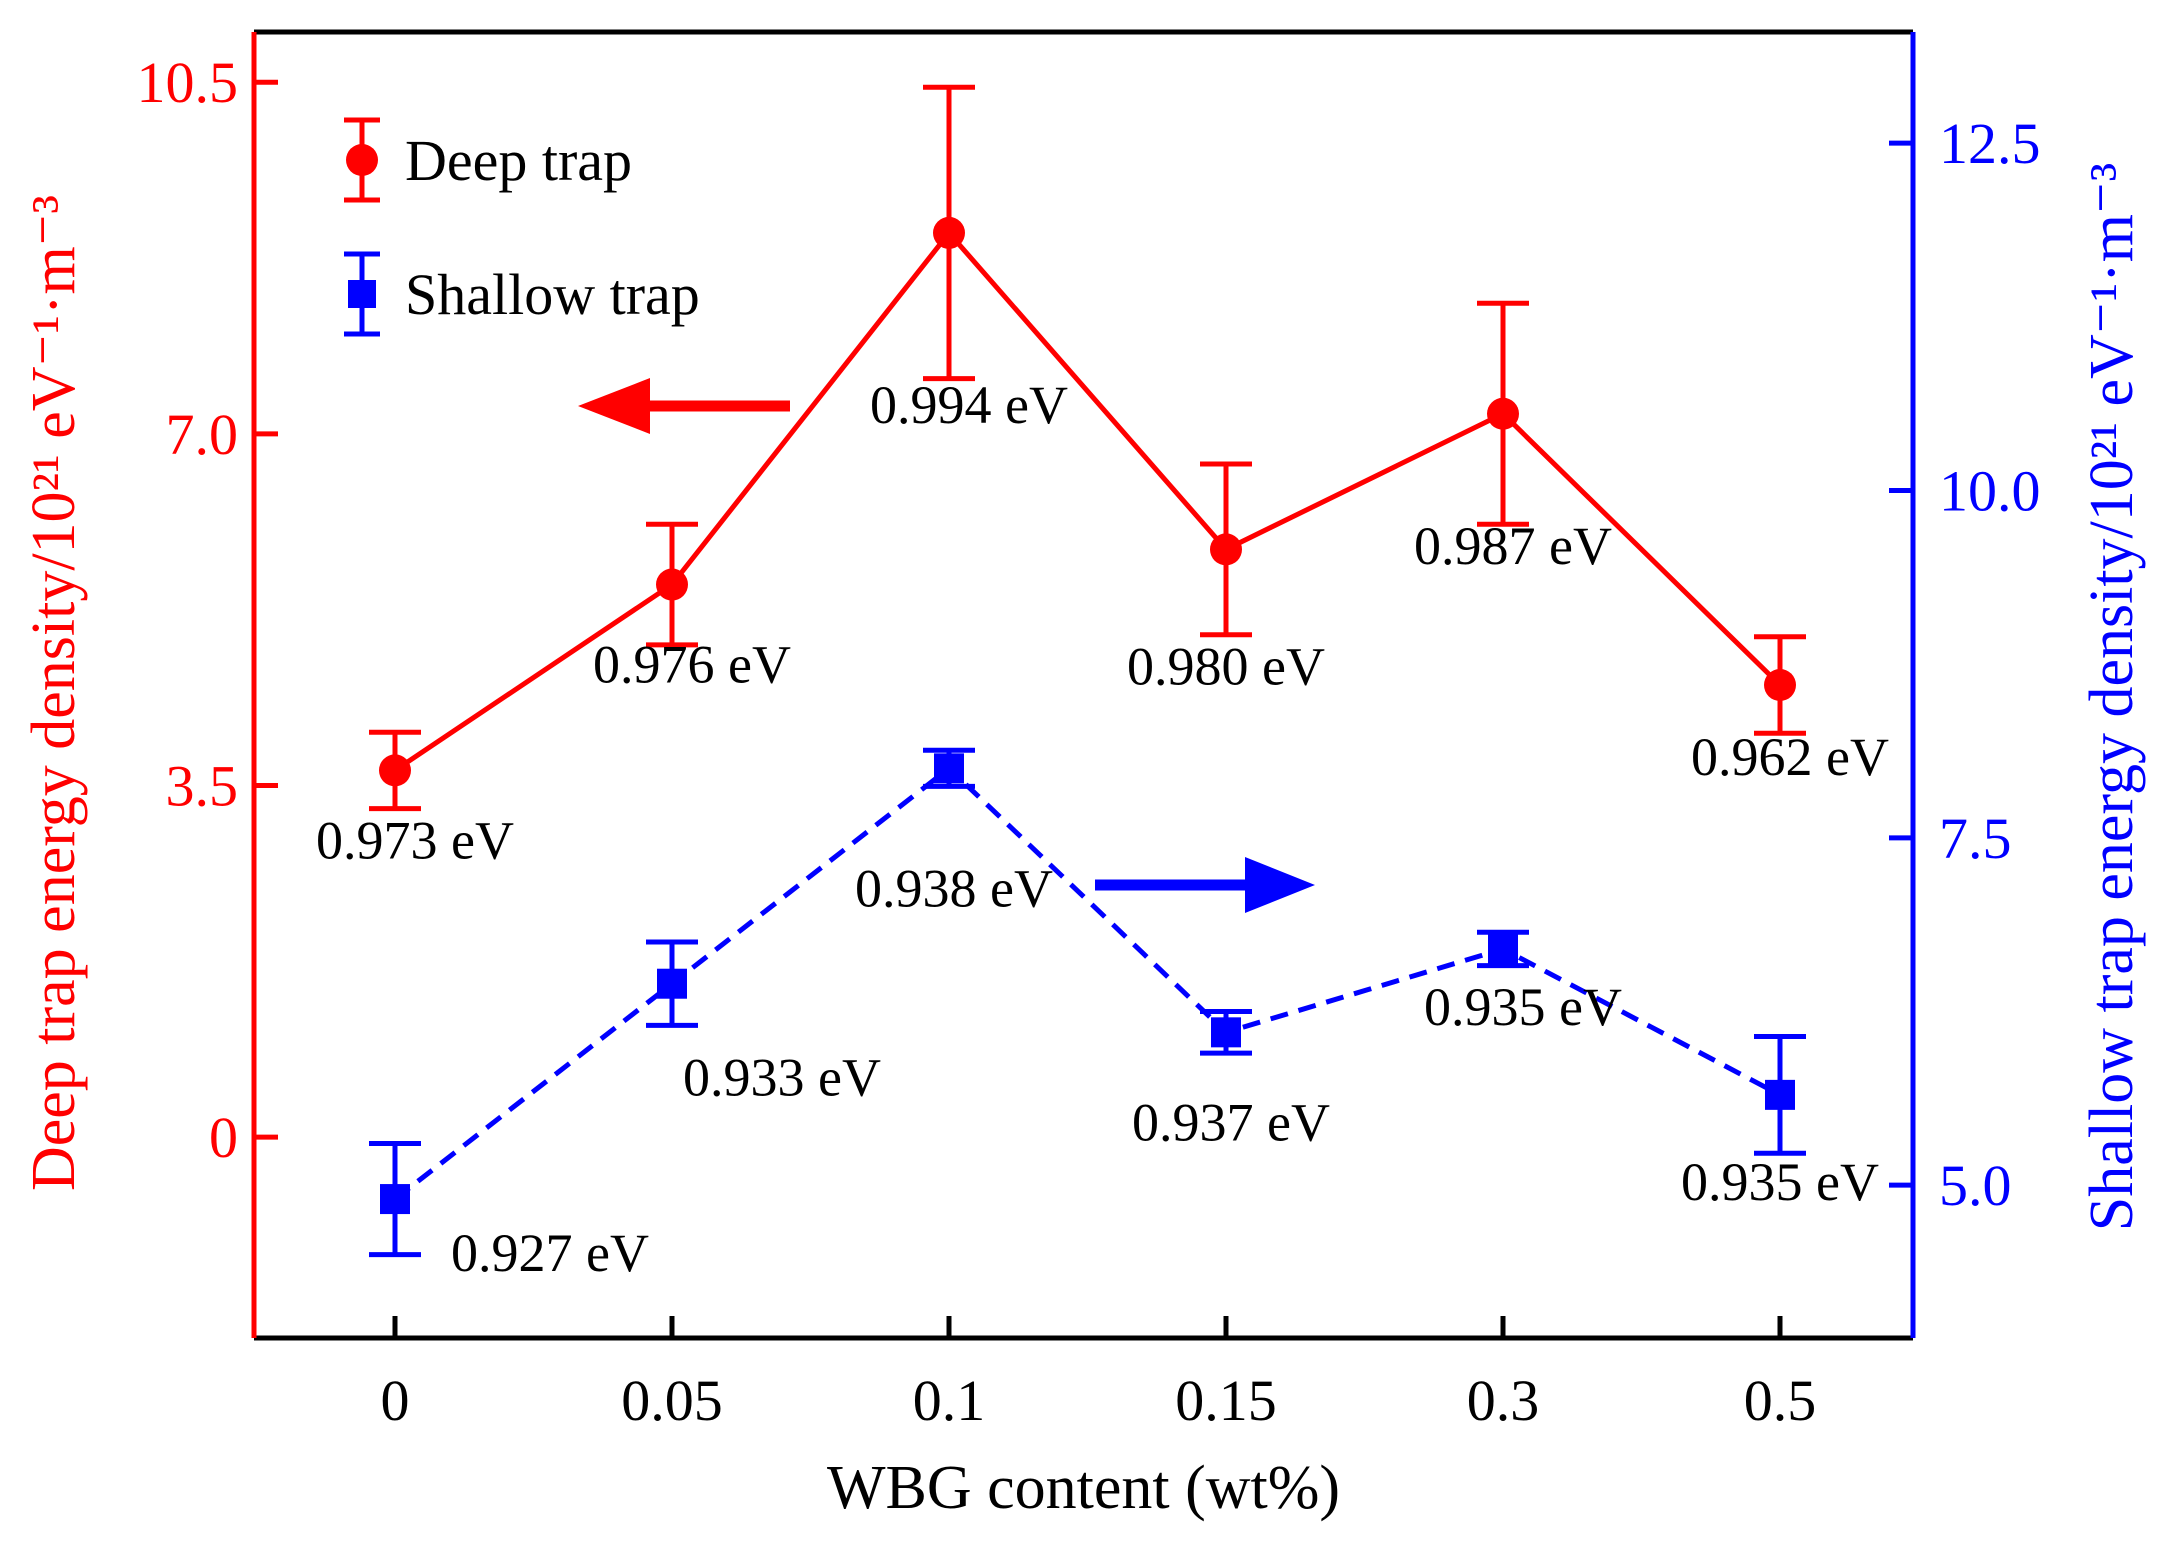 The height and width of the screenshot is (1541, 2164). Describe the element at coordinates (552, 294) in the screenshot. I see `legend-label: Shallow trap` at that location.